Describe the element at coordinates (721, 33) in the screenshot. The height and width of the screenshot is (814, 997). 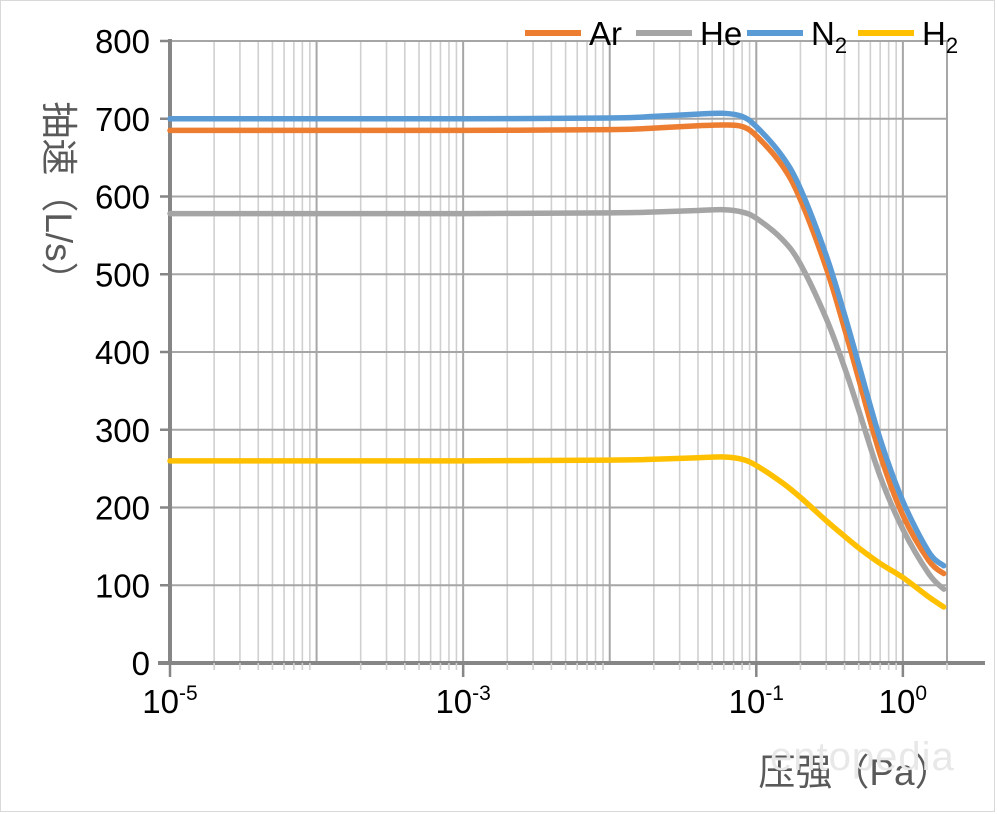
I see `legend-label-he: He` at that location.